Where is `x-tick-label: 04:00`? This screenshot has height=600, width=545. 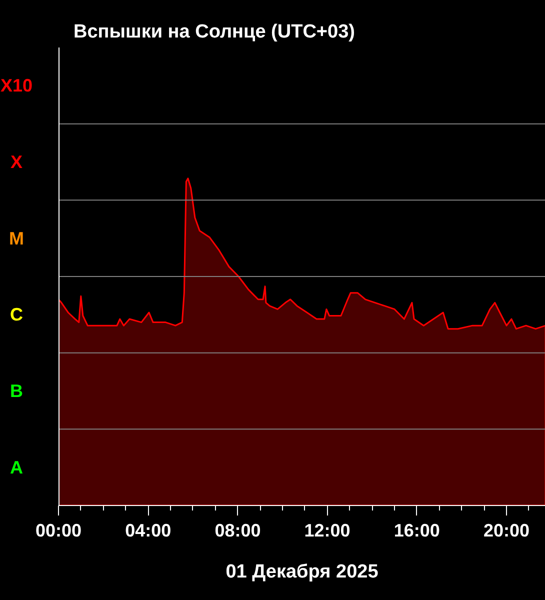
x-tick-label: 04:00 is located at coordinates (148, 530).